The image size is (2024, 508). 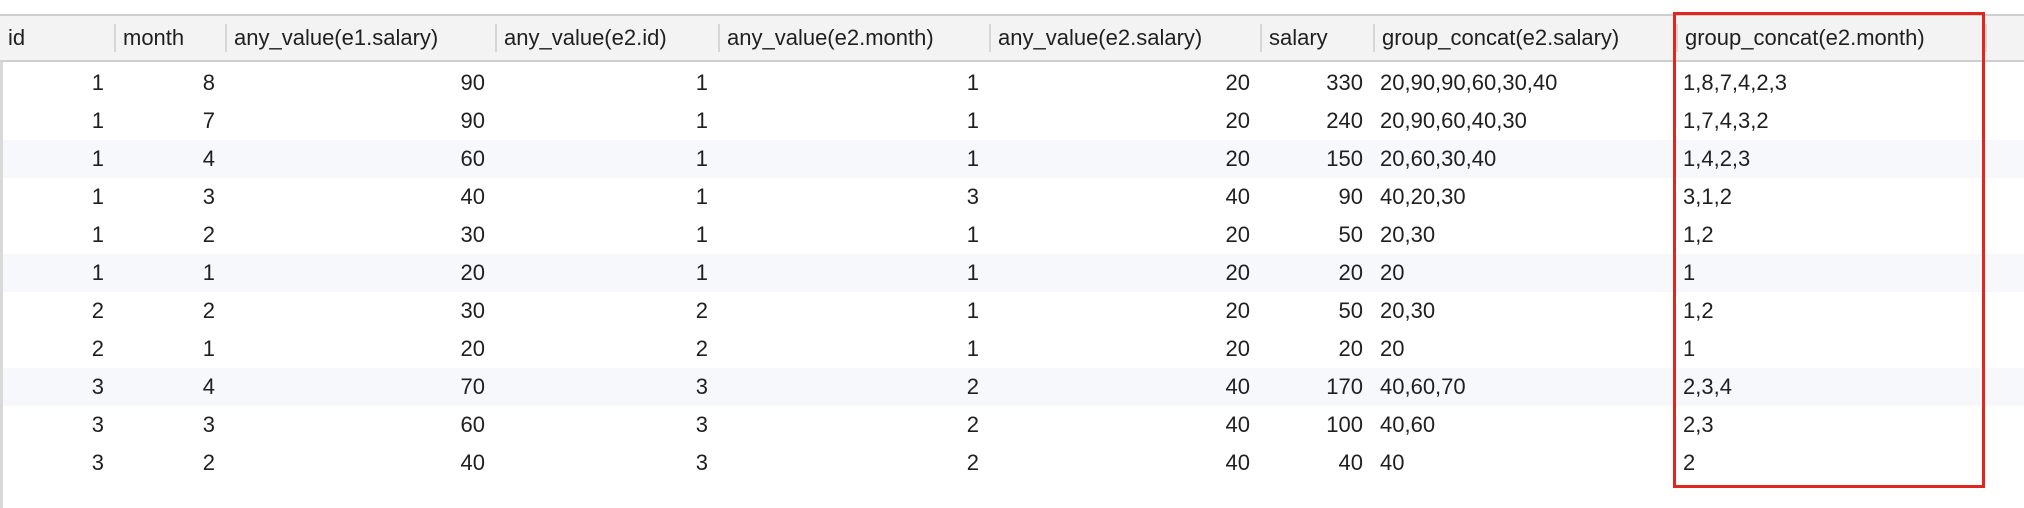 What do you see at coordinates (1013, 311) in the screenshot?
I see `table-row: 2 2 30 2 1 20 50 20,30 1,2` at bounding box center [1013, 311].